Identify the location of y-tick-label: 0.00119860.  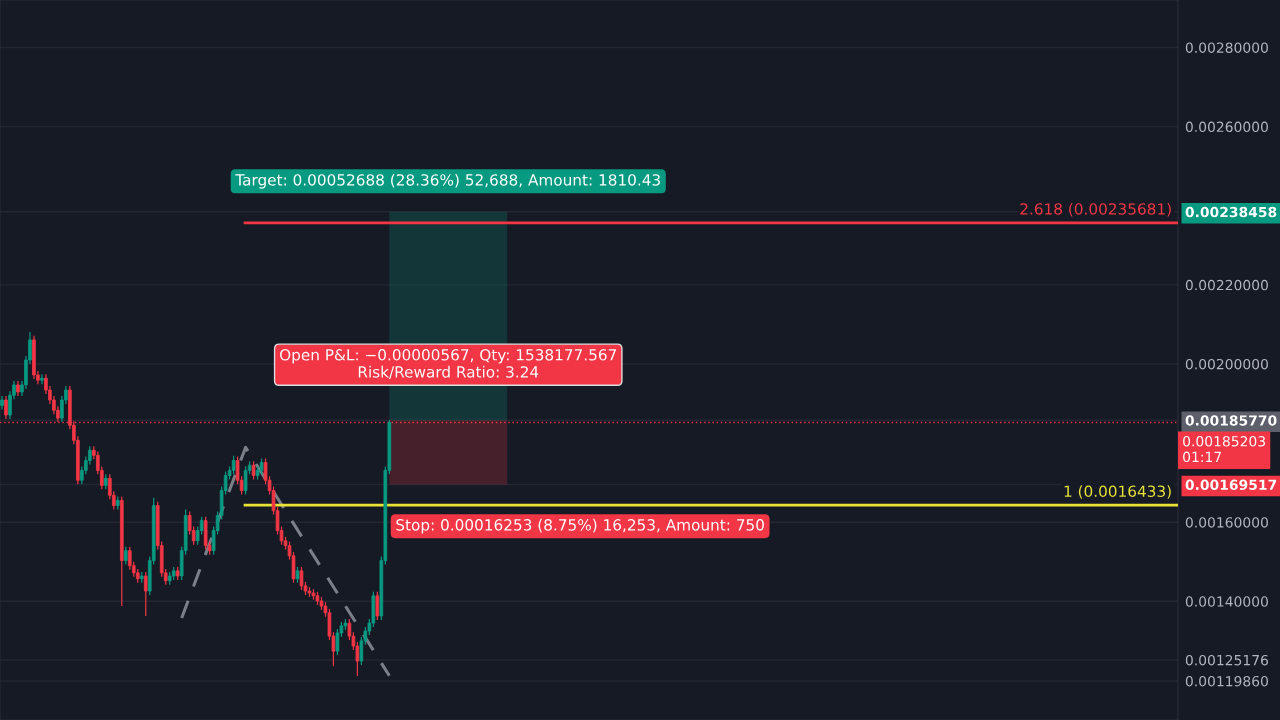
(1226, 681).